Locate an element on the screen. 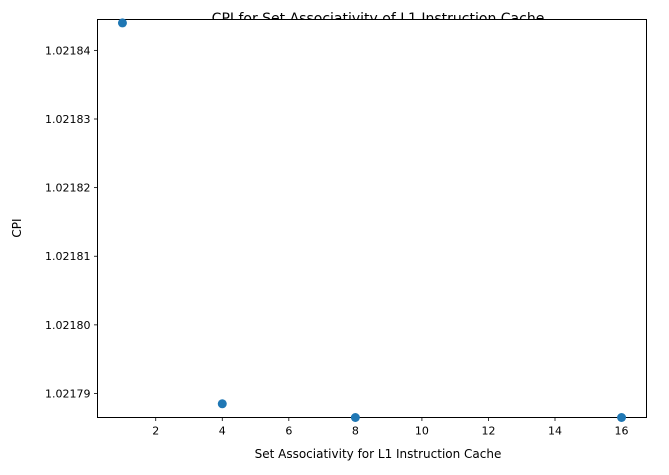  x-tick-label: 6 is located at coordinates (288, 431).